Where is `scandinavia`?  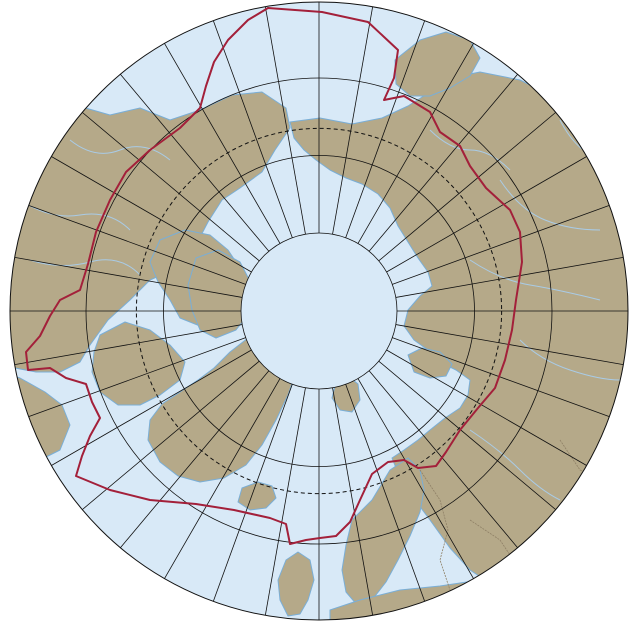 scandinavia is located at coordinates (383, 532).